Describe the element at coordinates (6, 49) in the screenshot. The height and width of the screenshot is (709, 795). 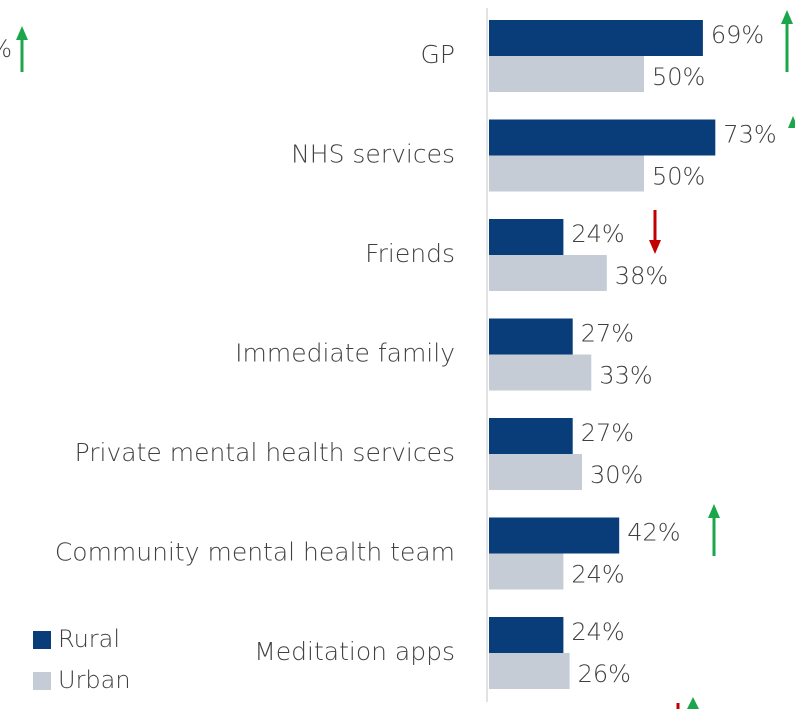
I see `annotation: %` at that location.